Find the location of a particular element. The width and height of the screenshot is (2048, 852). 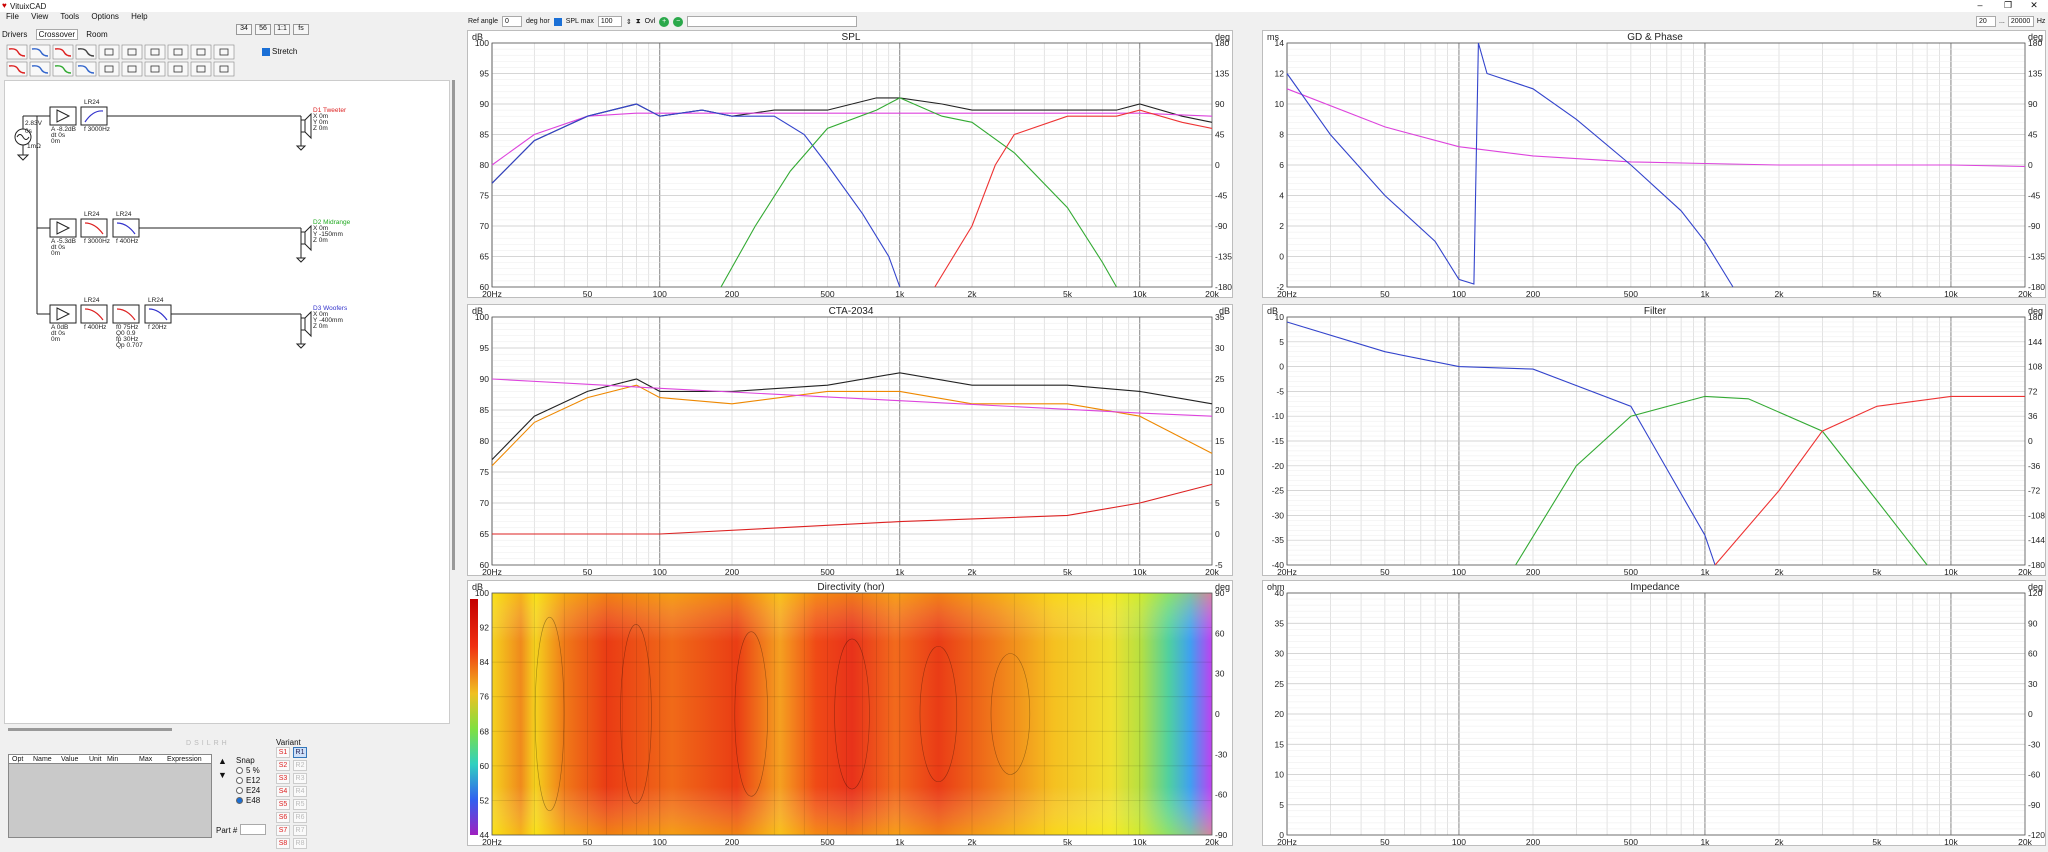

driver-name: D3 Woofers is located at coordinates (330, 308).